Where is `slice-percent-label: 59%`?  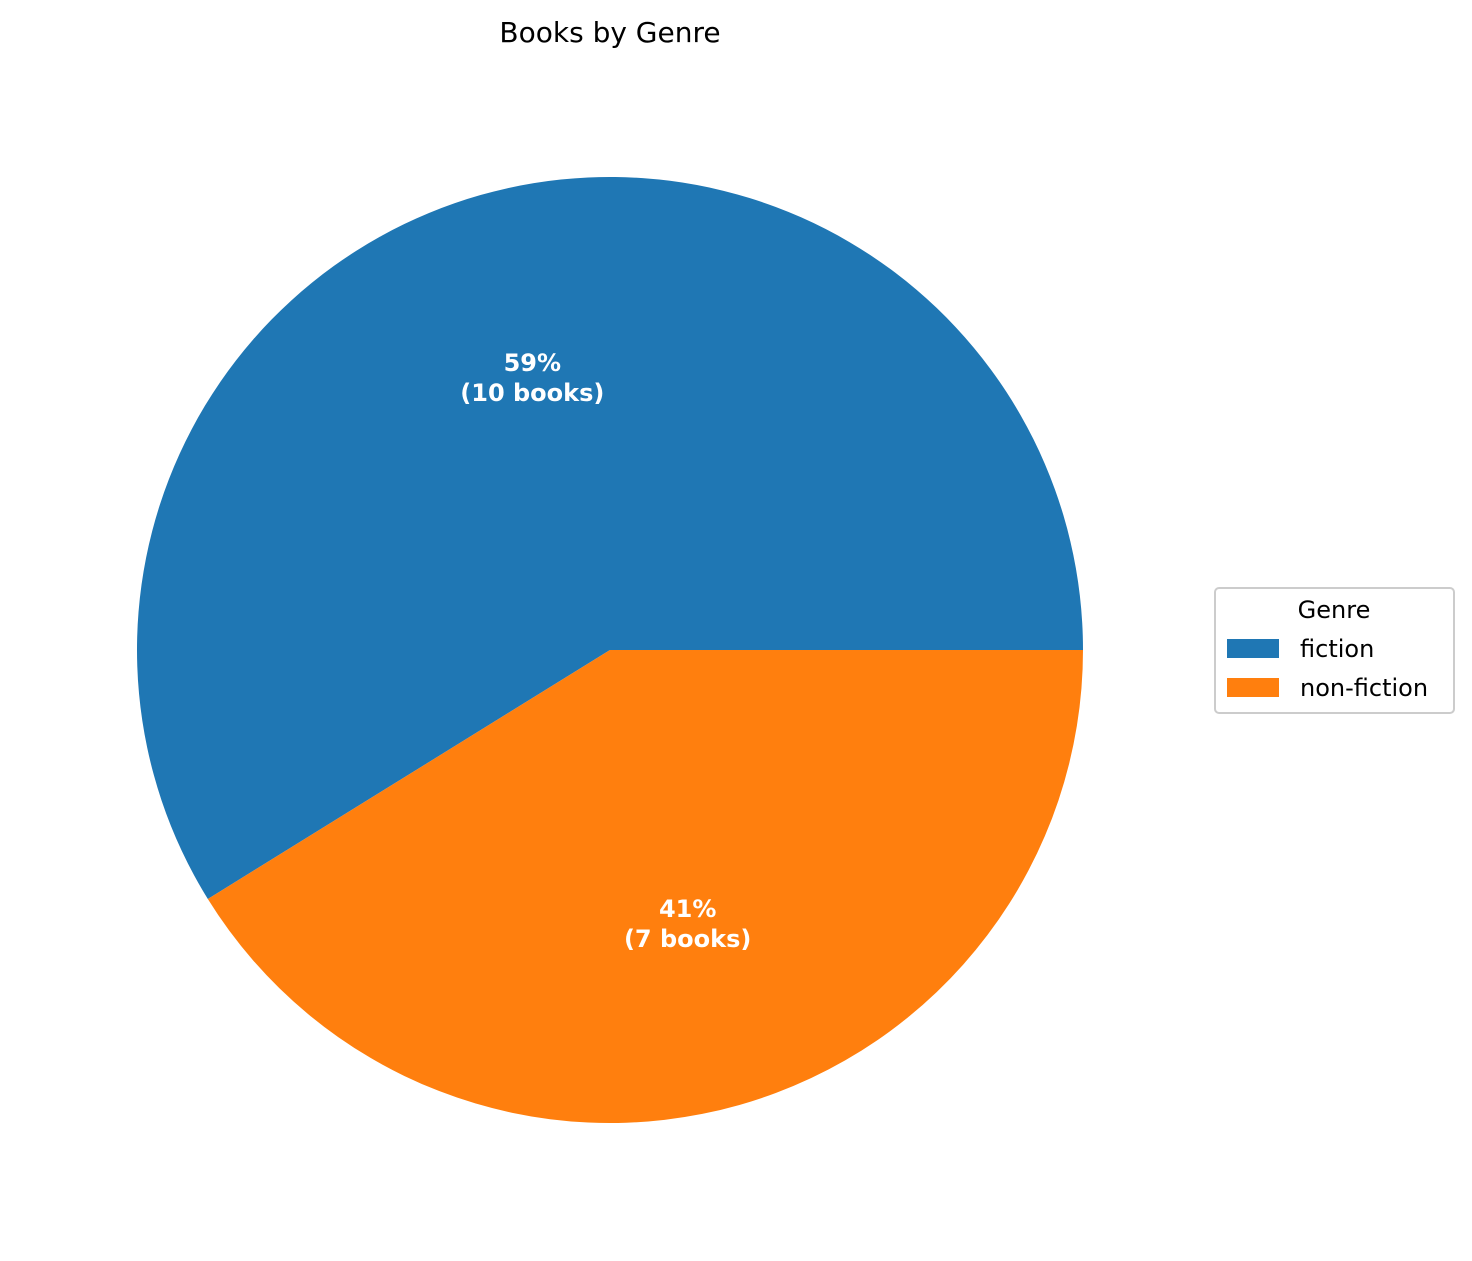 slice-percent-label: 59% is located at coordinates (532, 363).